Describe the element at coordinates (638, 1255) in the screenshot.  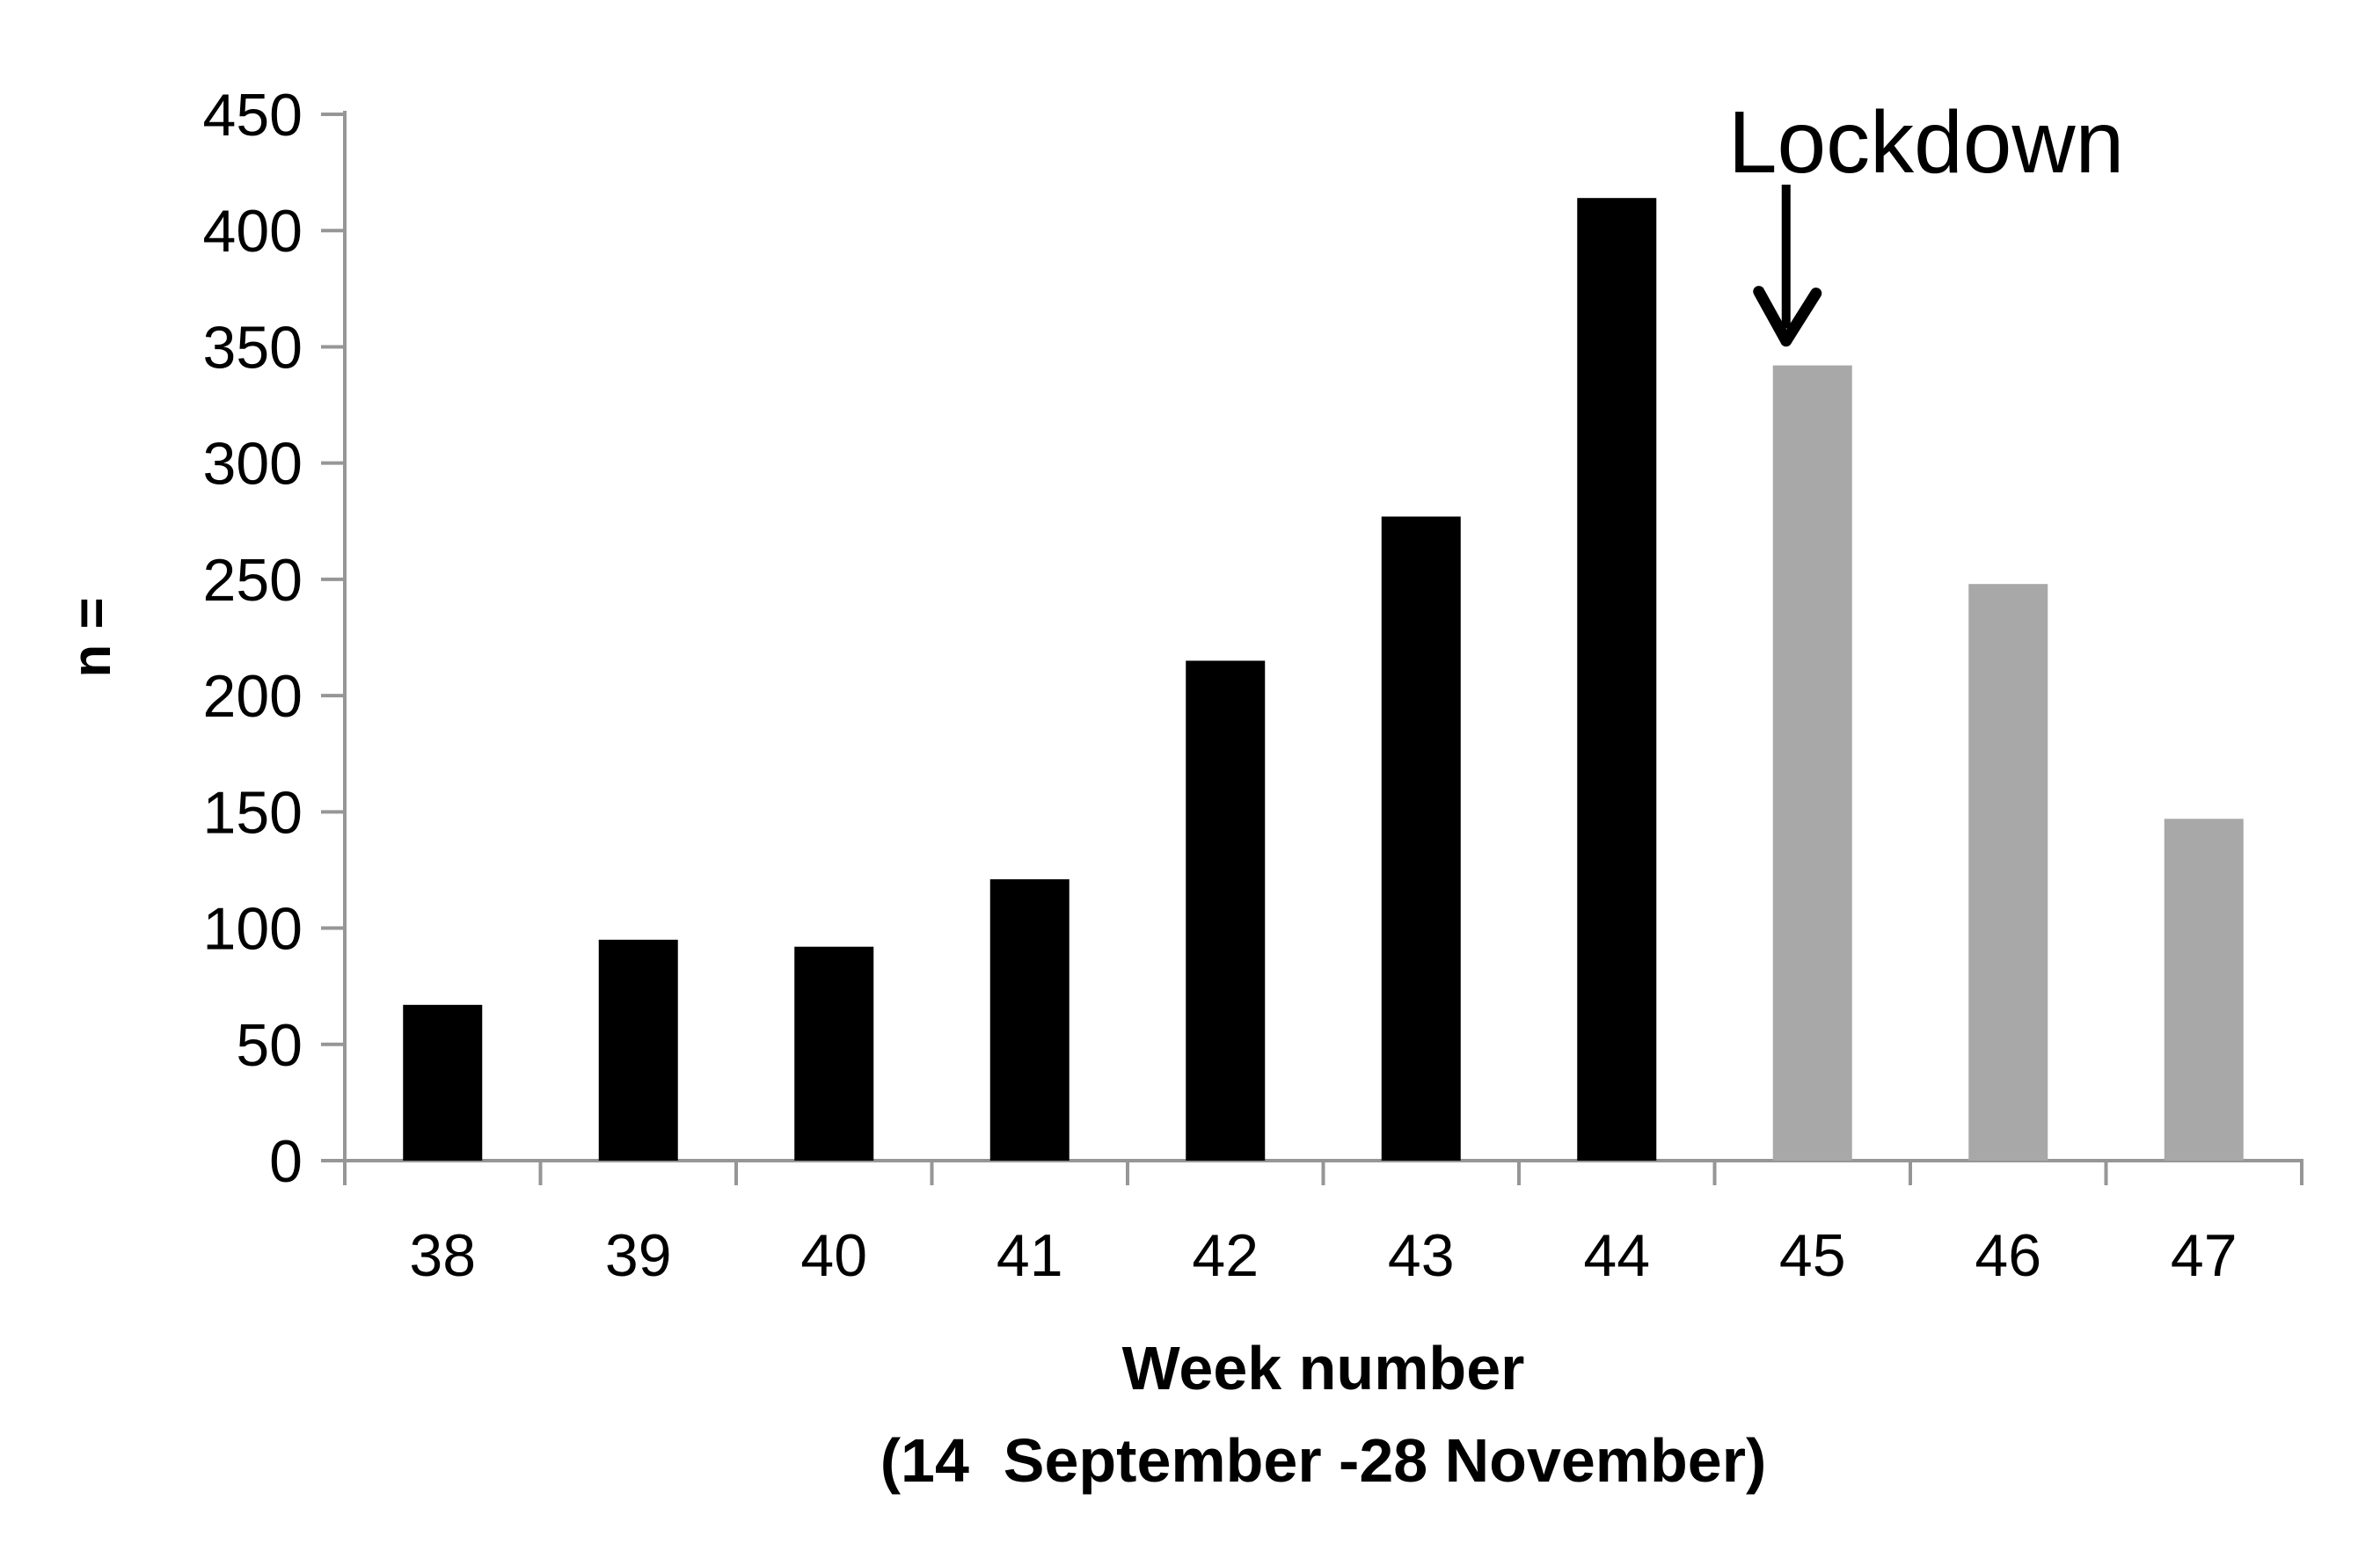
I see `x-tick-label-week-39: 39` at that location.